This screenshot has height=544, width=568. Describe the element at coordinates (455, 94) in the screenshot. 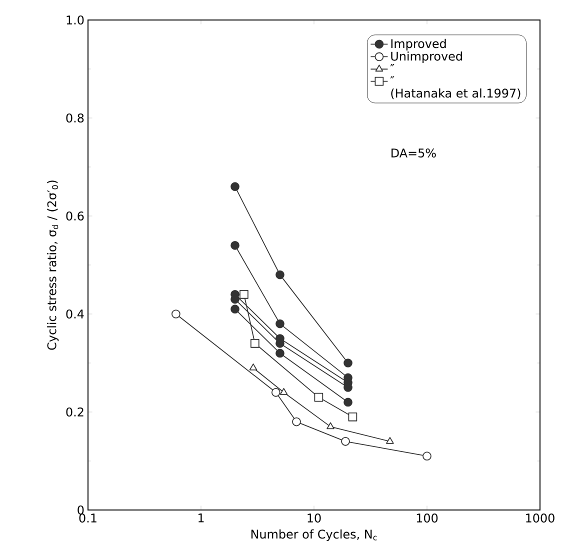

I see `annotation: (Hatanaka et al.1997)` at that location.